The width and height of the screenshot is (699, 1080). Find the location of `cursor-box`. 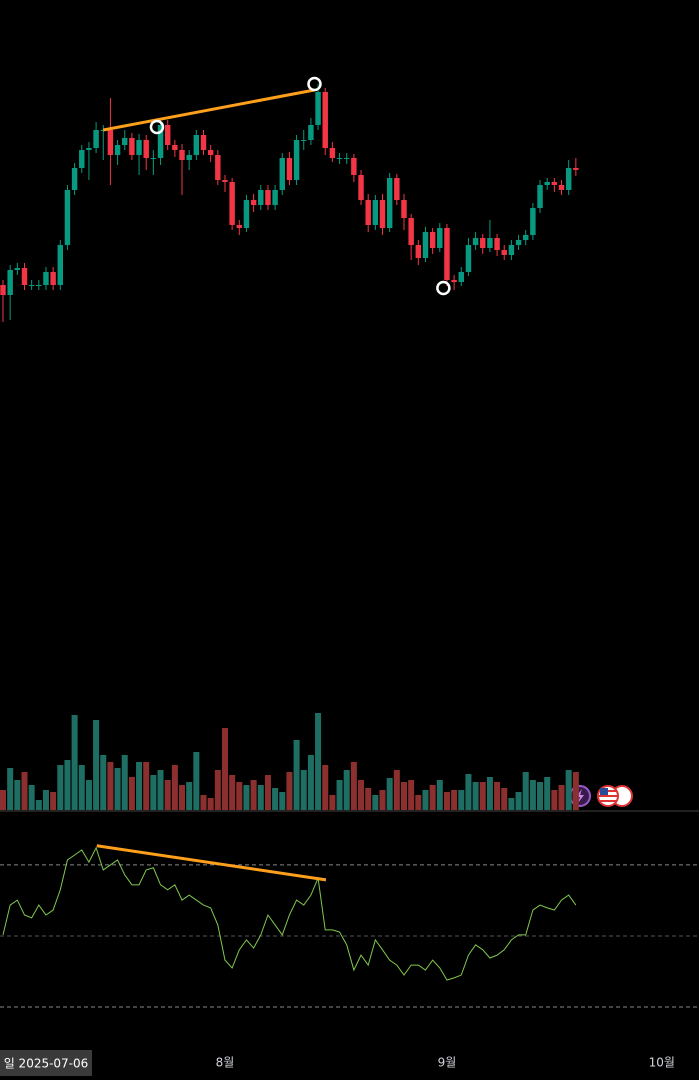

cursor-box is located at coordinates (46, 1063).